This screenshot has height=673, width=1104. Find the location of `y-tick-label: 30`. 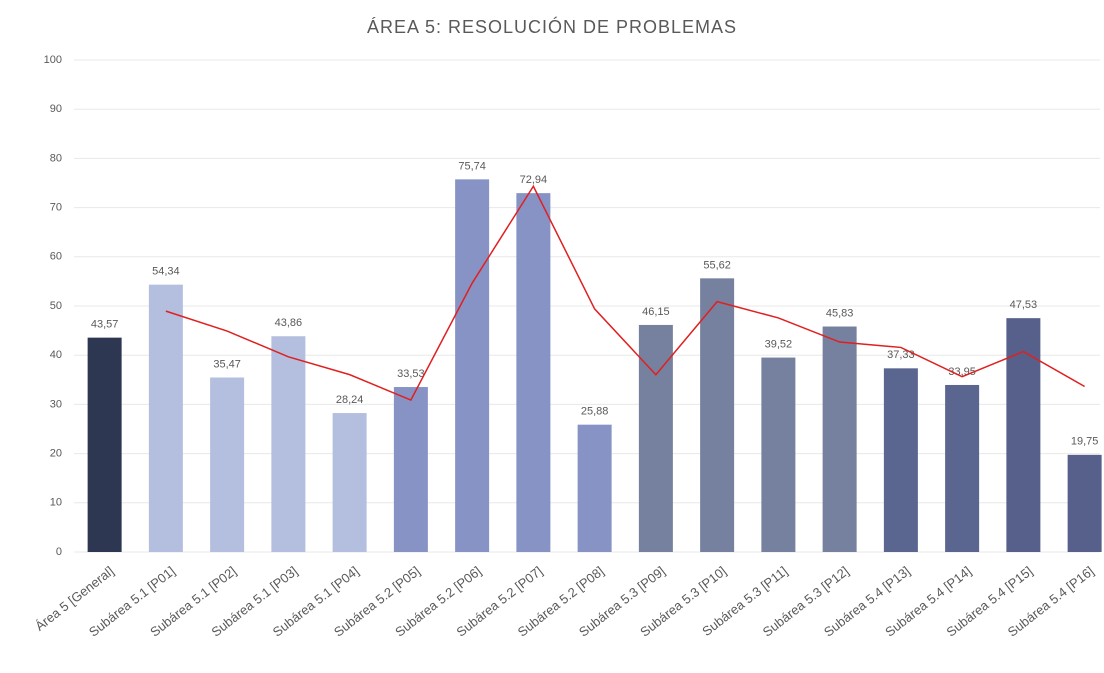

y-tick-label: 30 is located at coordinates (56, 404).